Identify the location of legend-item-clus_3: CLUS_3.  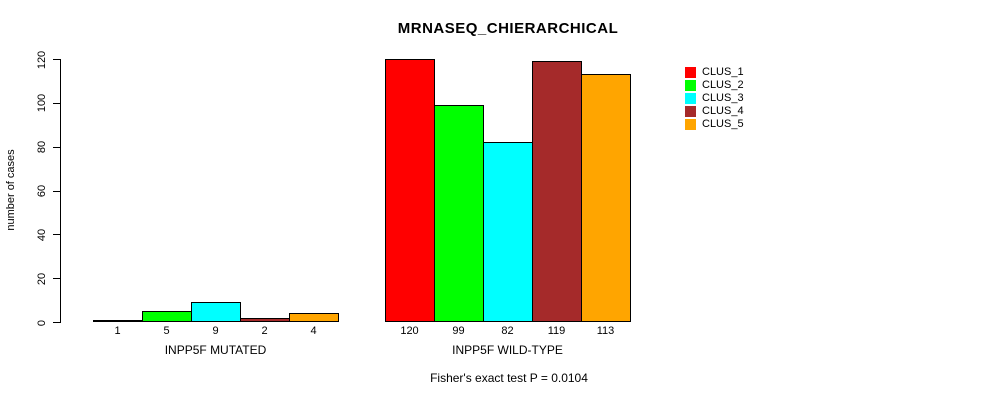
(714, 98).